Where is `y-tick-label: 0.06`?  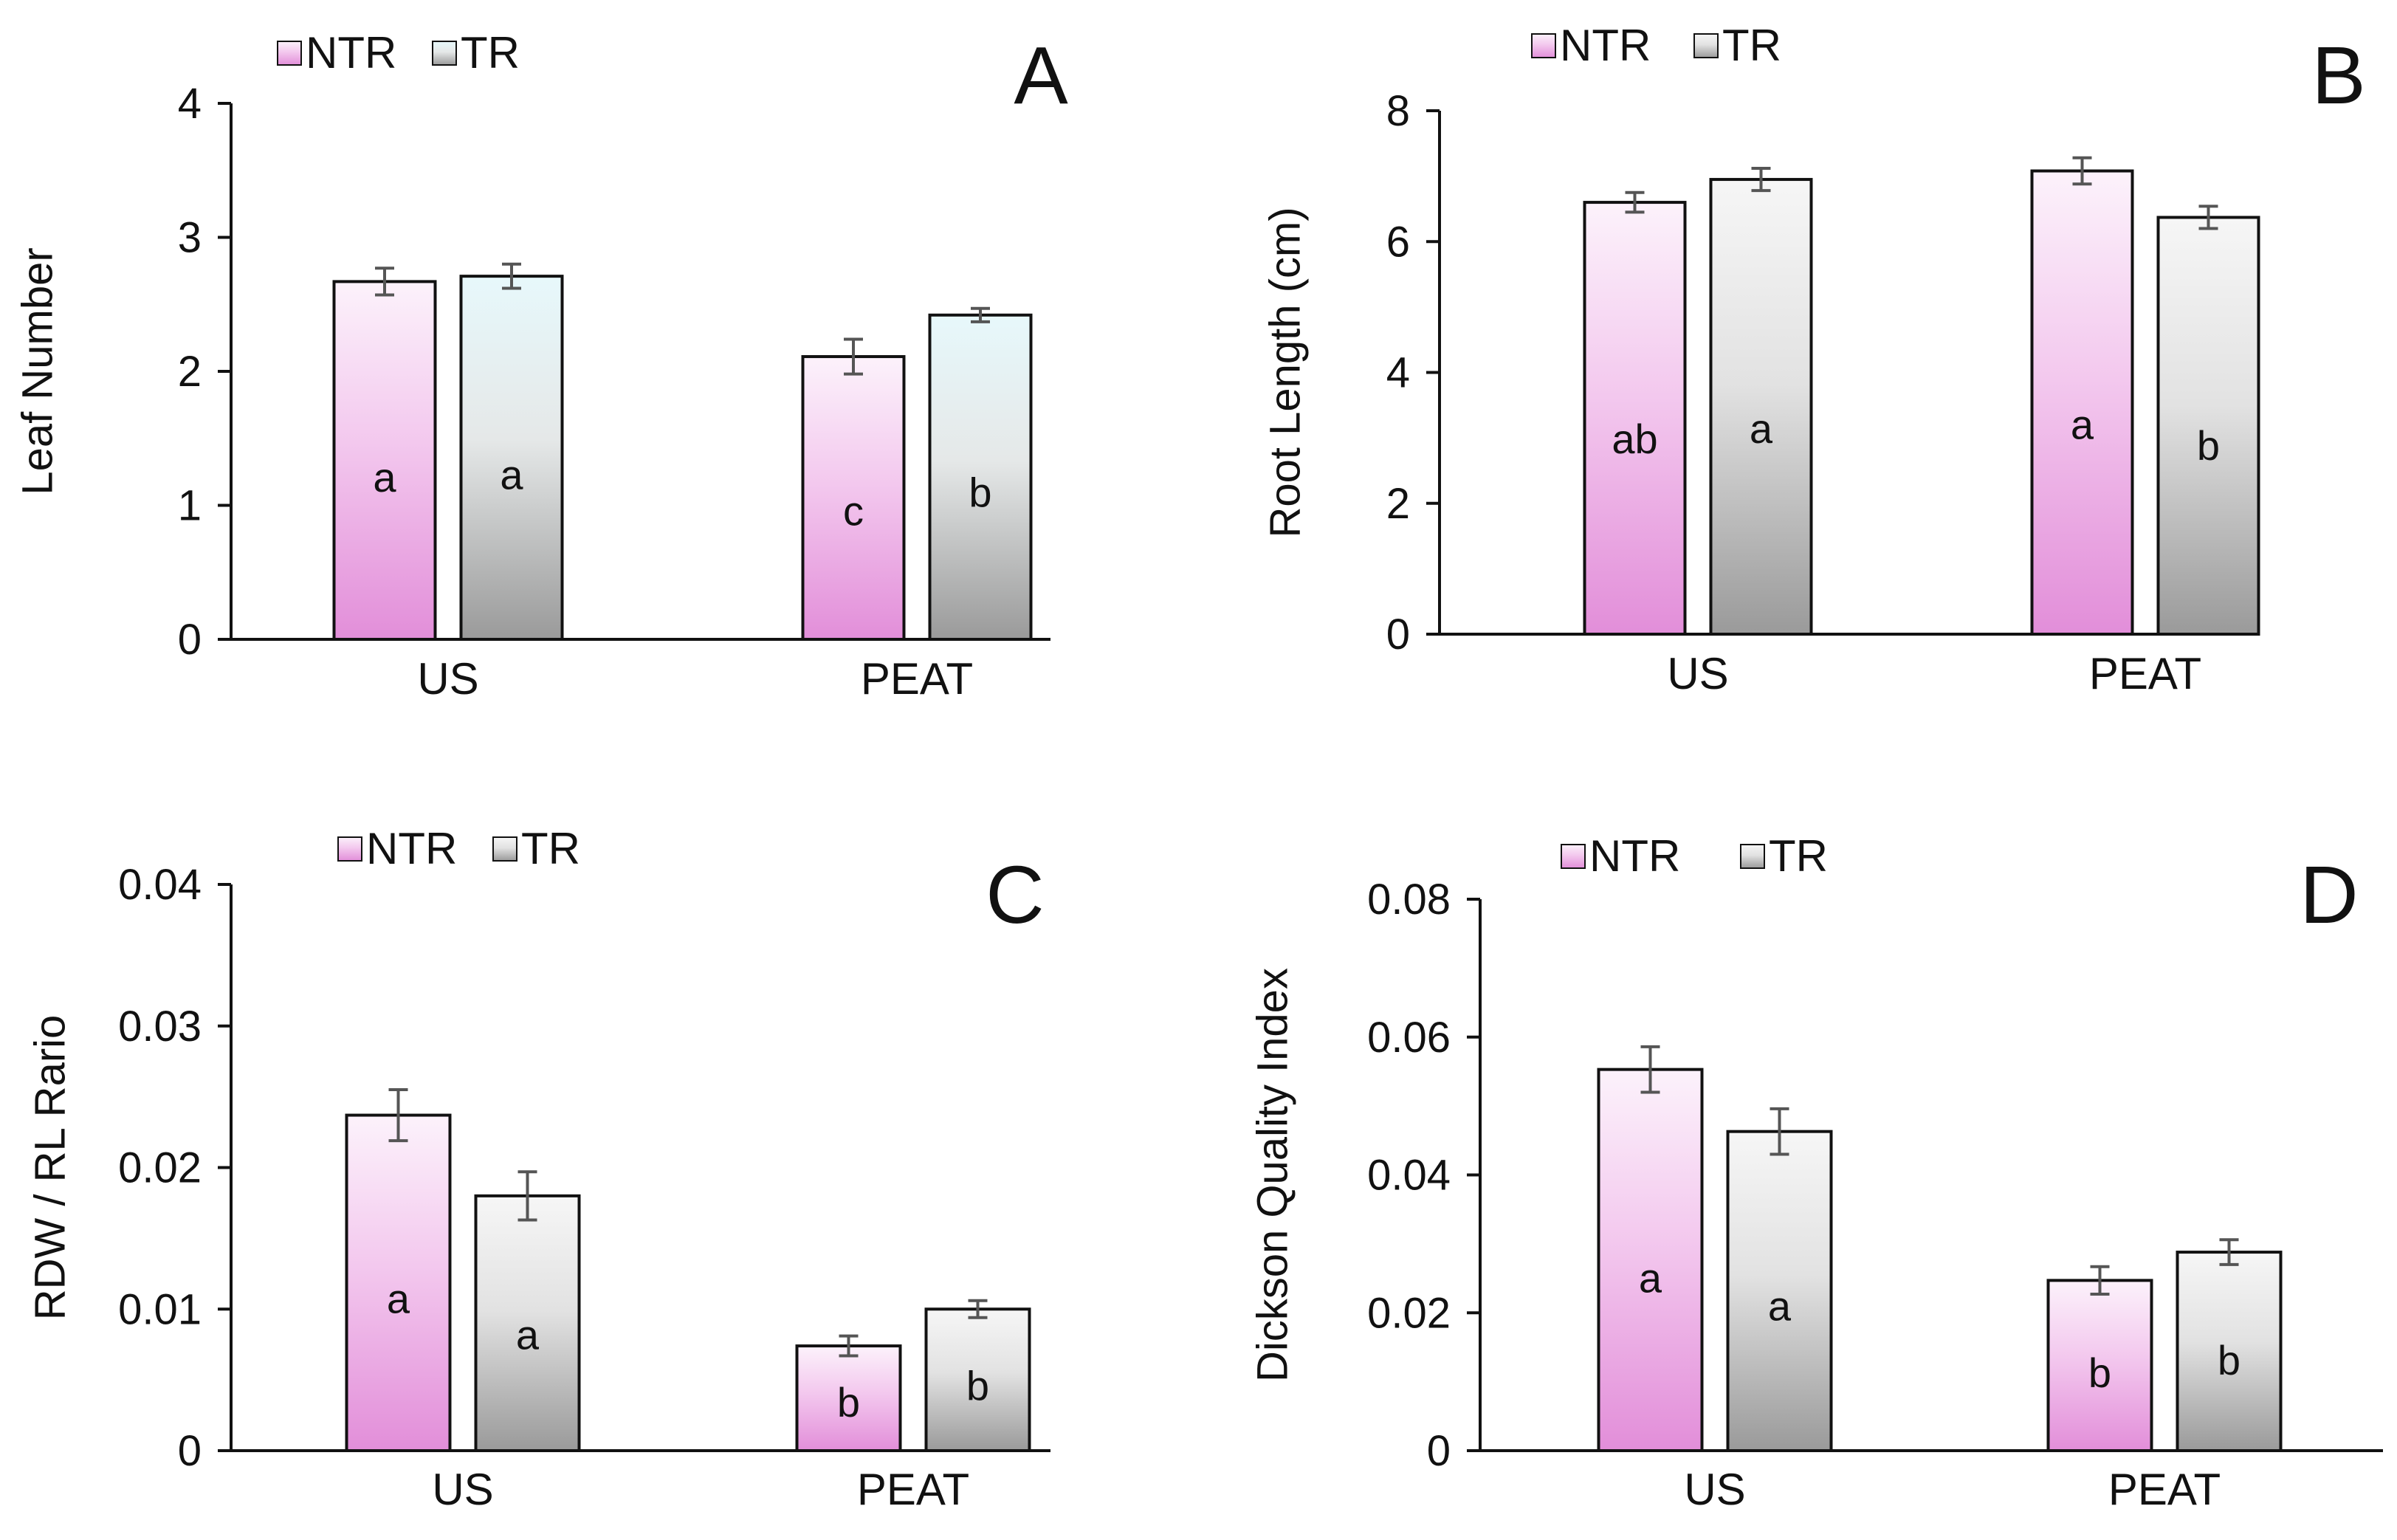
y-tick-label: 0.06 is located at coordinates (1409, 1038).